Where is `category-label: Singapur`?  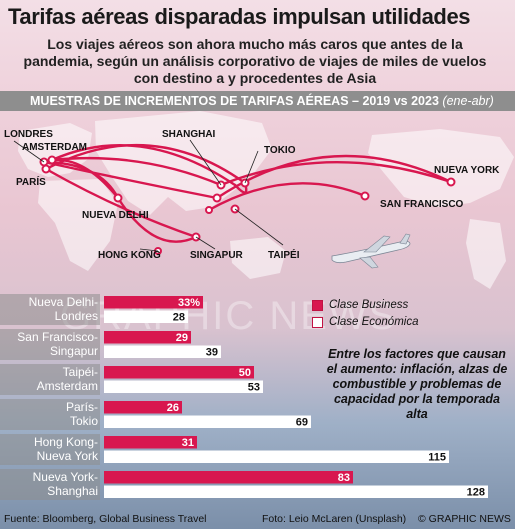
category-label: Singapur is located at coordinates (74, 351).